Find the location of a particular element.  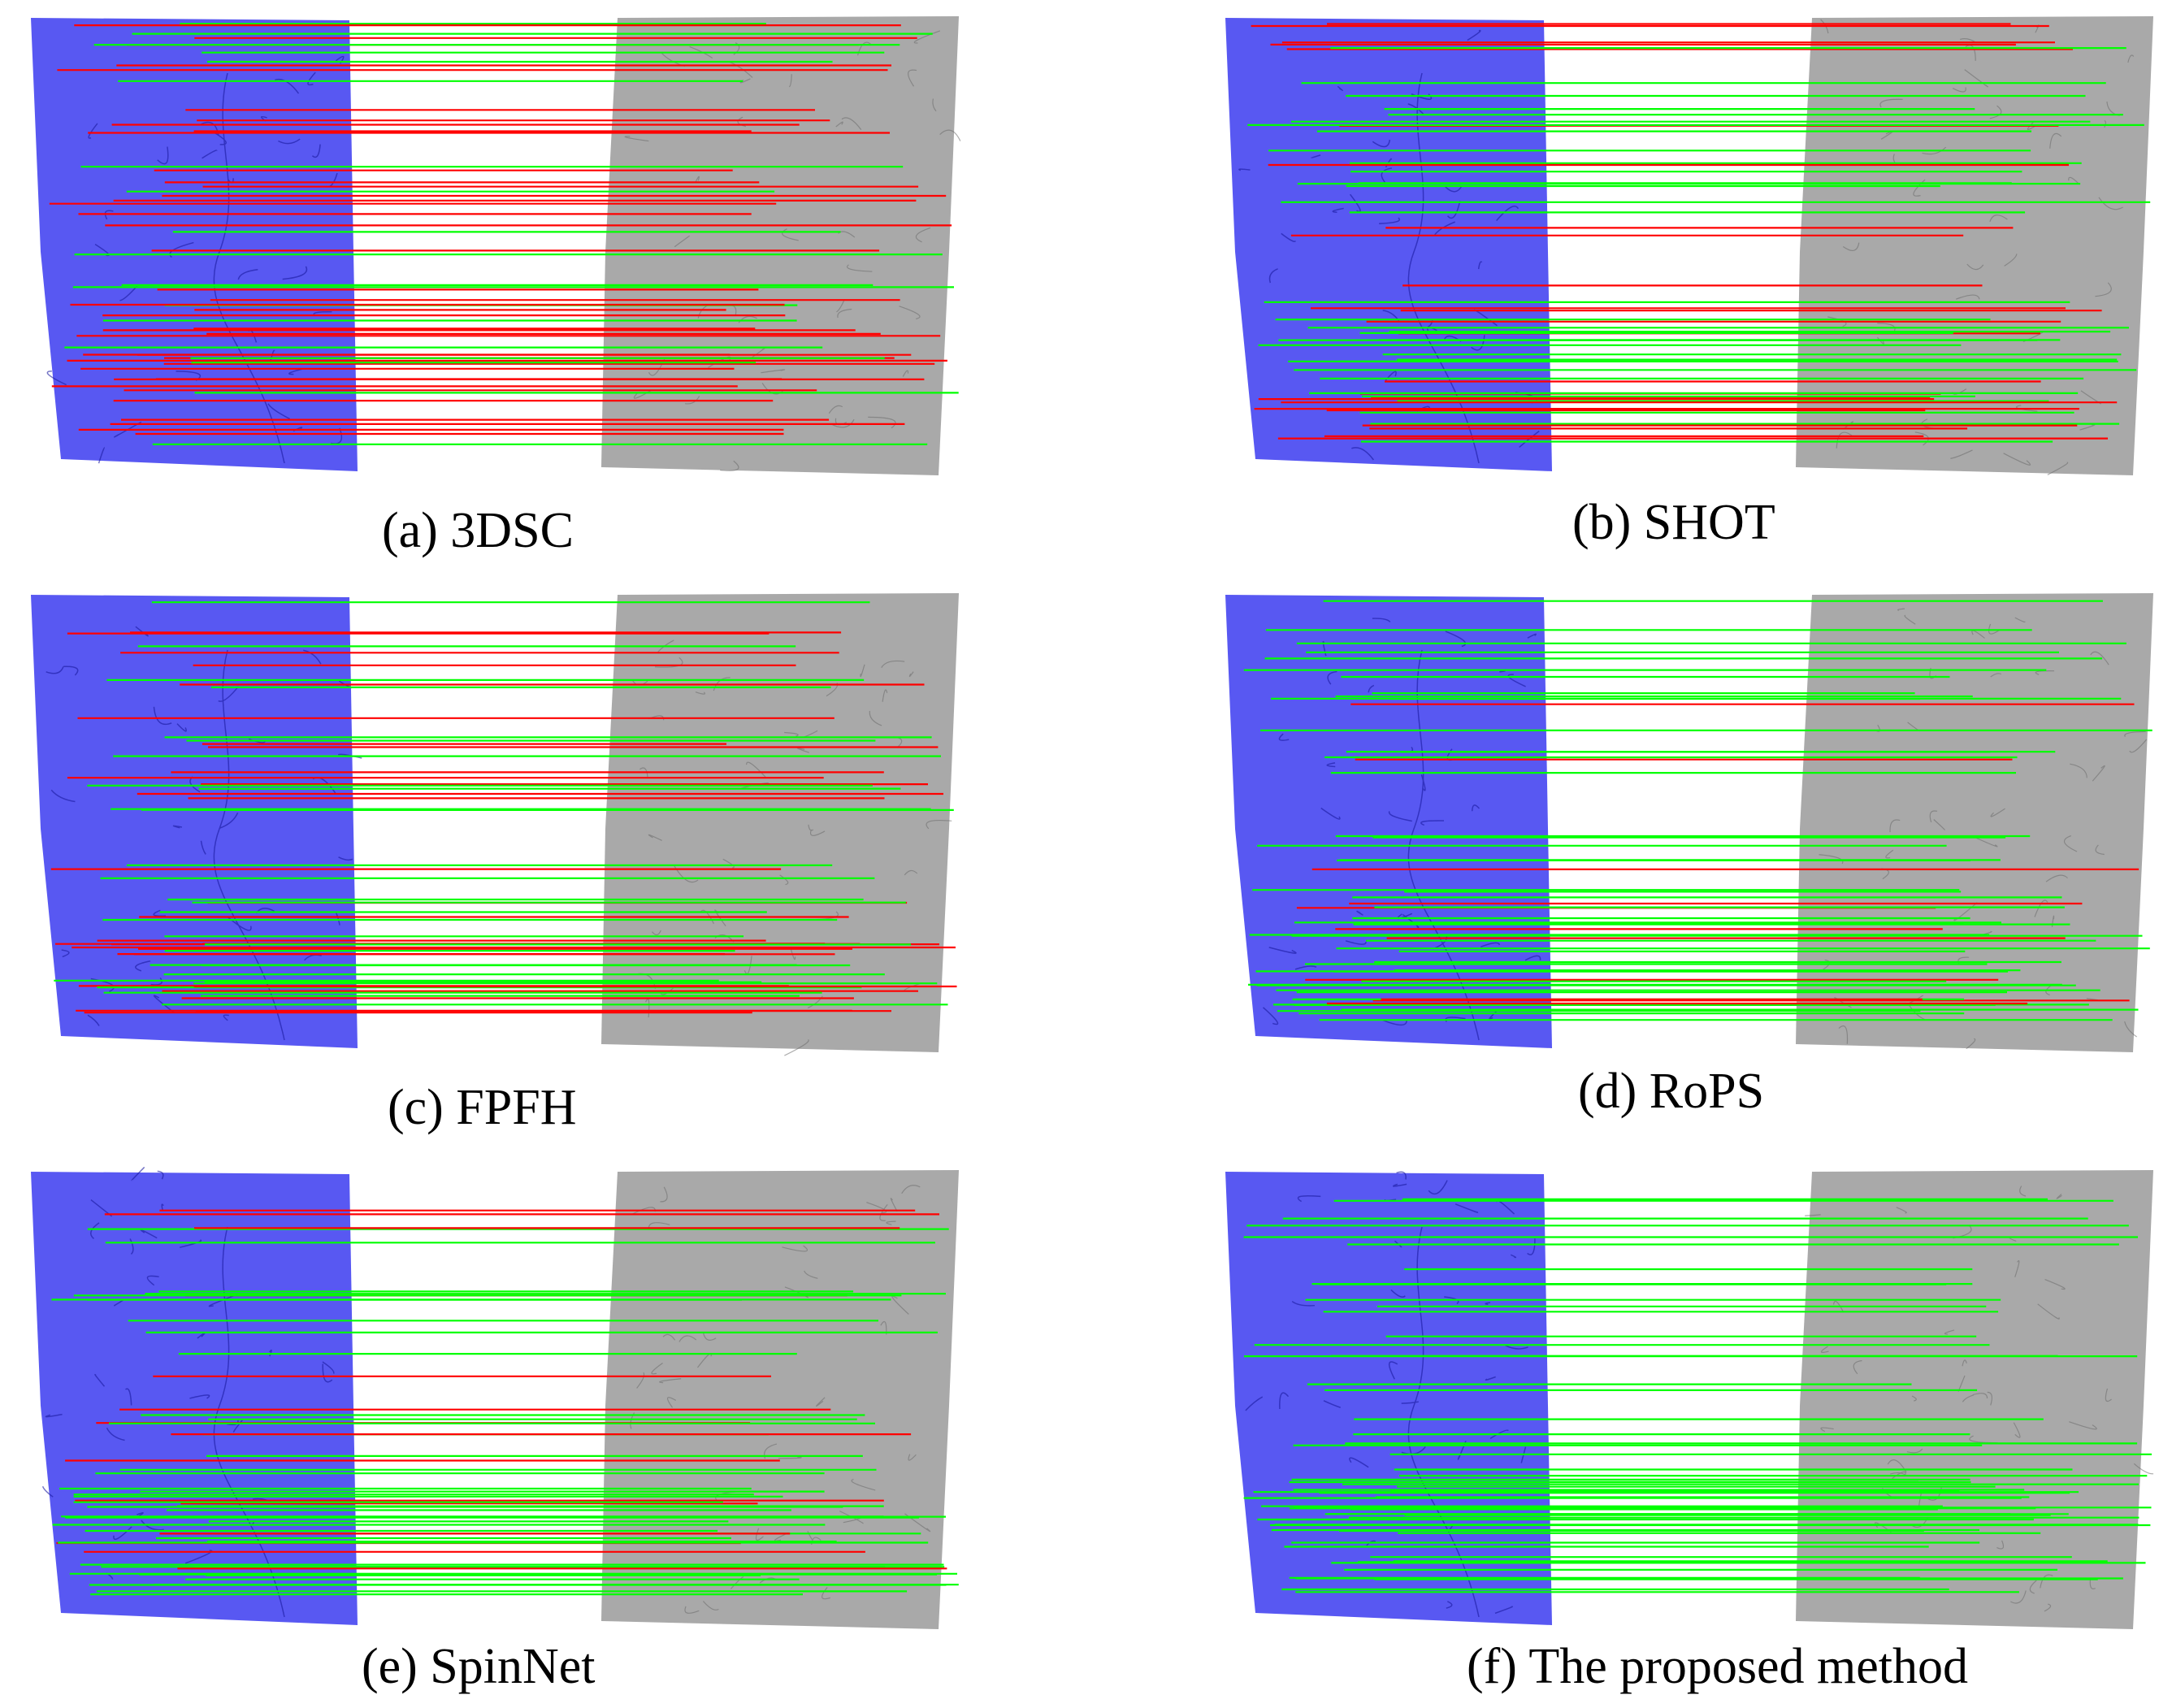

panel-c-fpfh is located at coordinates (495, 824).